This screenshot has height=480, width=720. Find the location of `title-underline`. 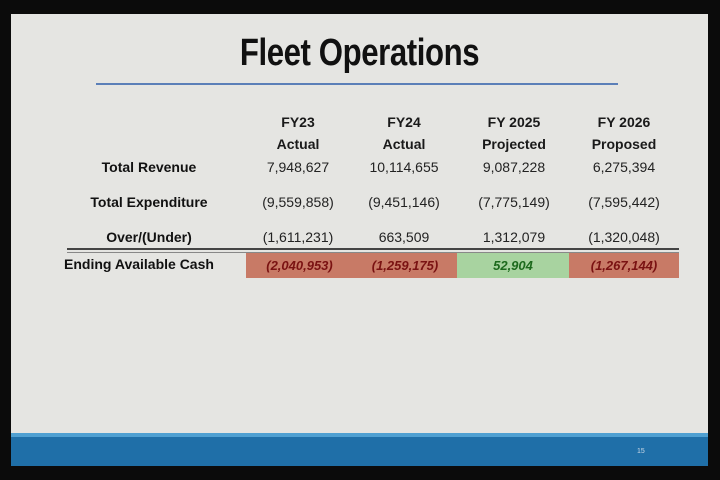

title-underline is located at coordinates (357, 84).